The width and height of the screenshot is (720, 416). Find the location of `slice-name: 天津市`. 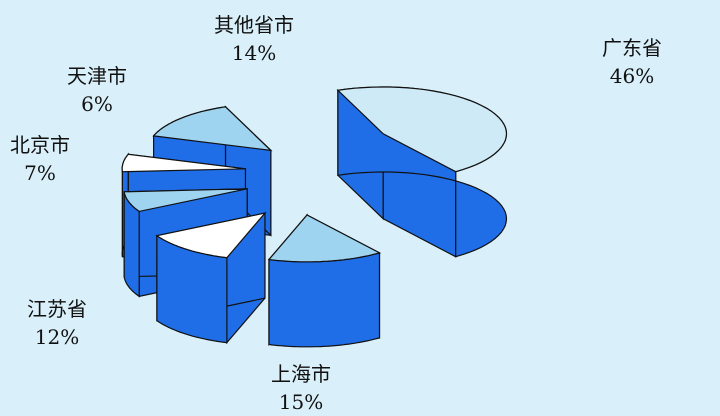

slice-name: 天津市 is located at coordinates (97, 76).